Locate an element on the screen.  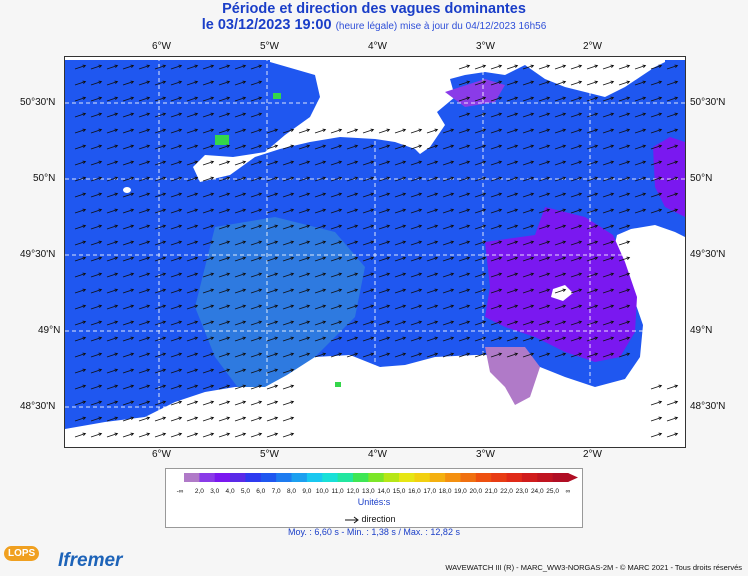
direction-label: direction is located at coordinates (378, 519).